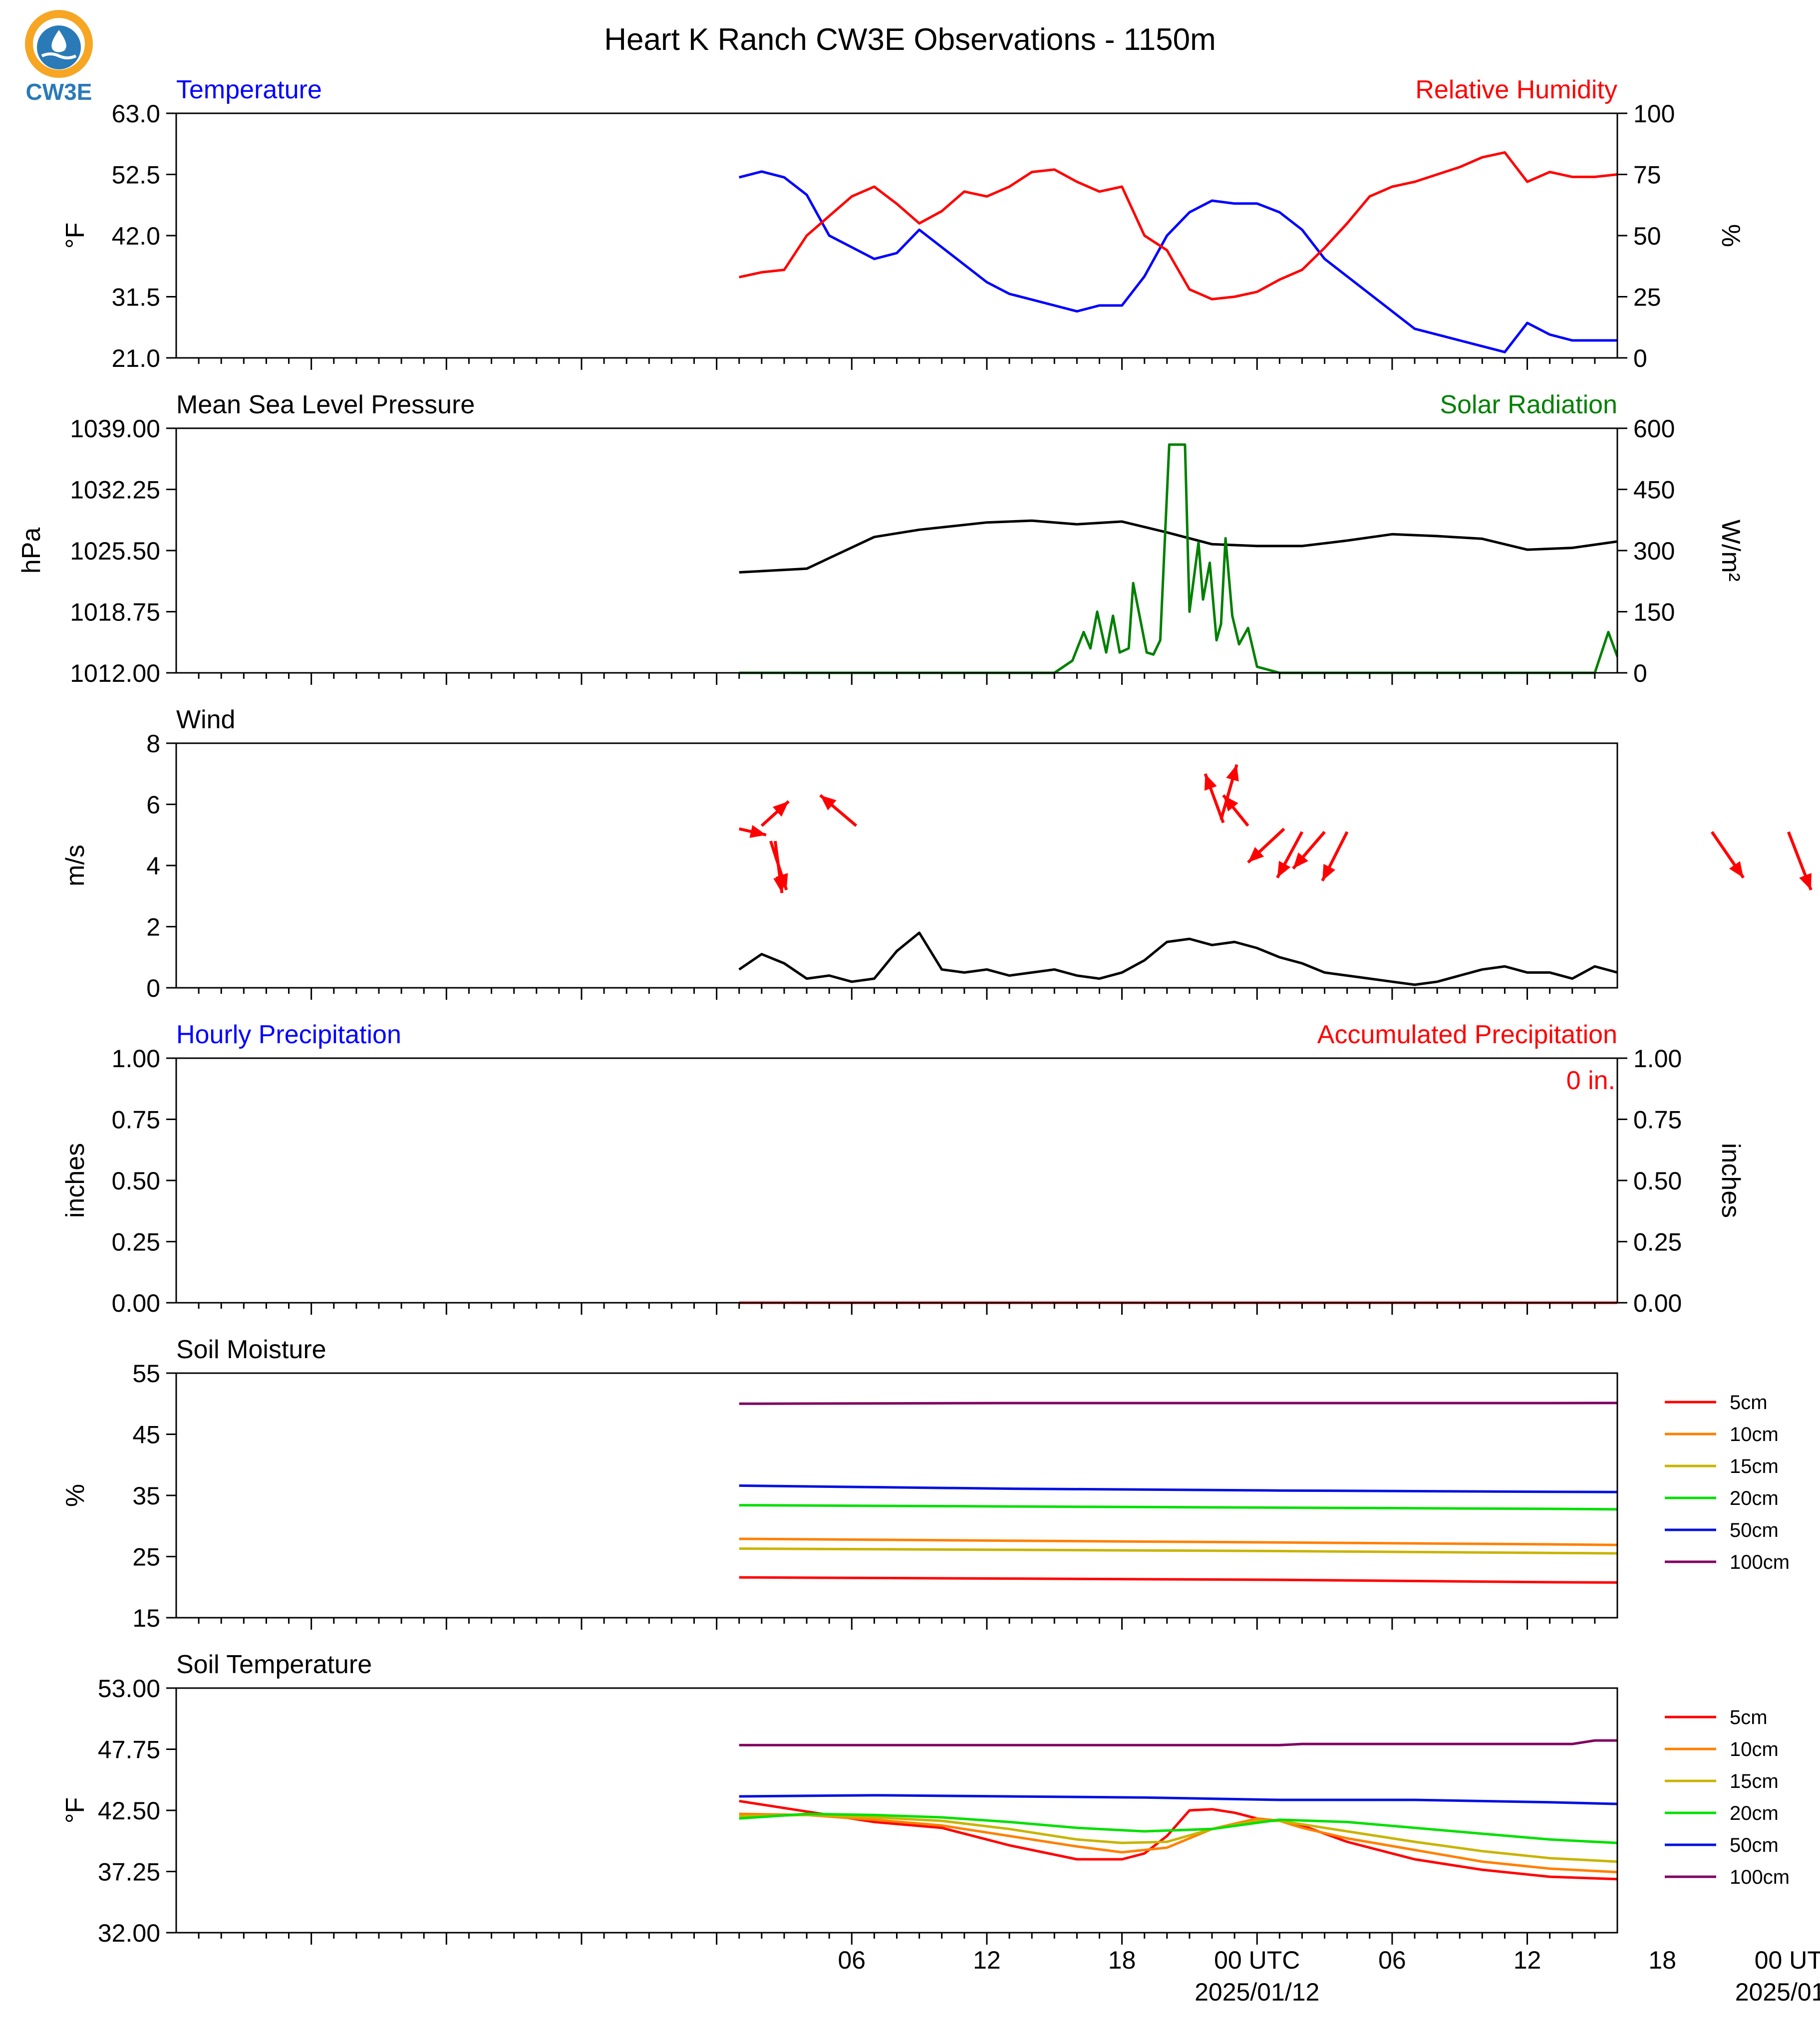 This screenshot has height=2028, width=1820. Describe the element at coordinates (115, 551) in the screenshot. I see `y-tick-label-left: 1025.50` at that location.